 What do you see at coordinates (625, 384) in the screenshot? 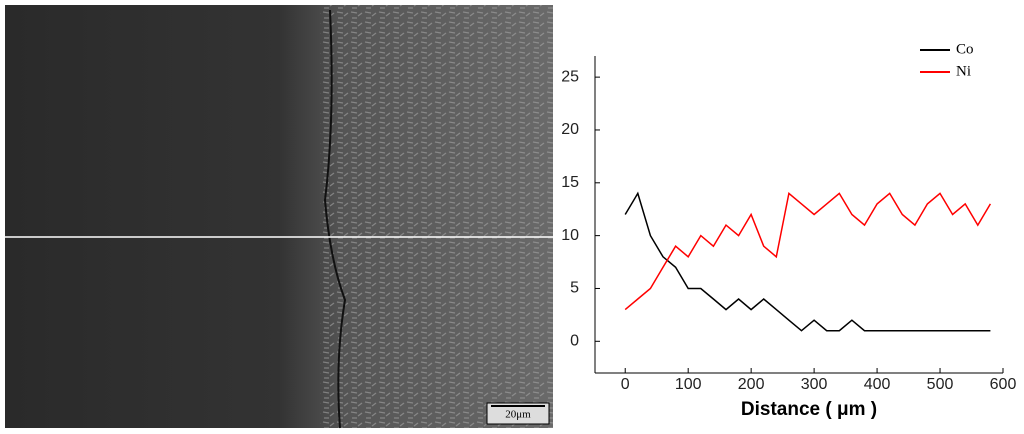
I see `x-tick-label: 0` at bounding box center [625, 384].